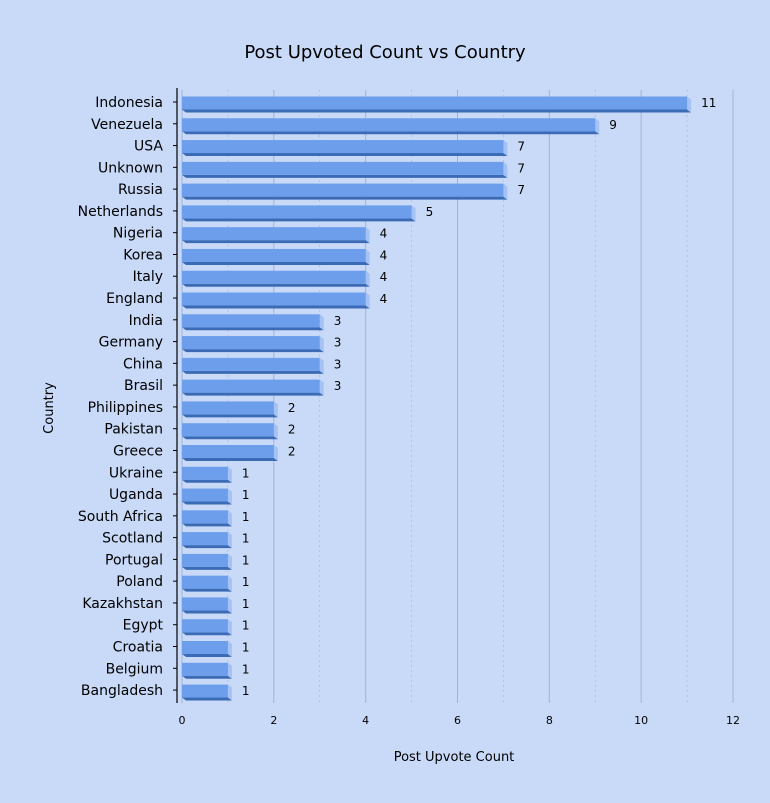  Describe the element at coordinates (140, 190) in the screenshot. I see `category-label: Russia` at that location.